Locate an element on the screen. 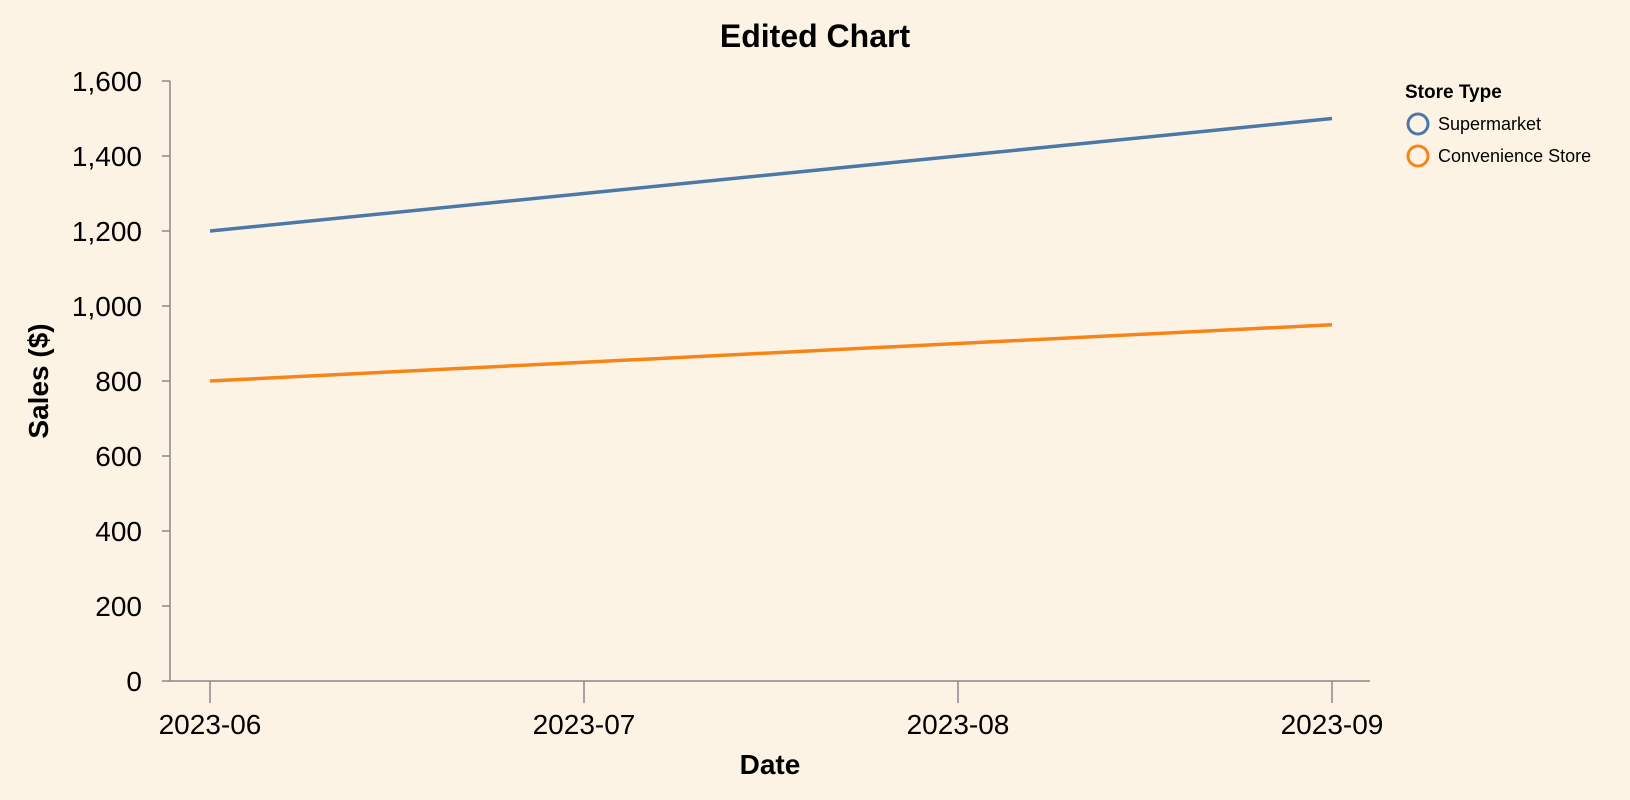  y-tick-label: 1,200 is located at coordinates (107, 231).